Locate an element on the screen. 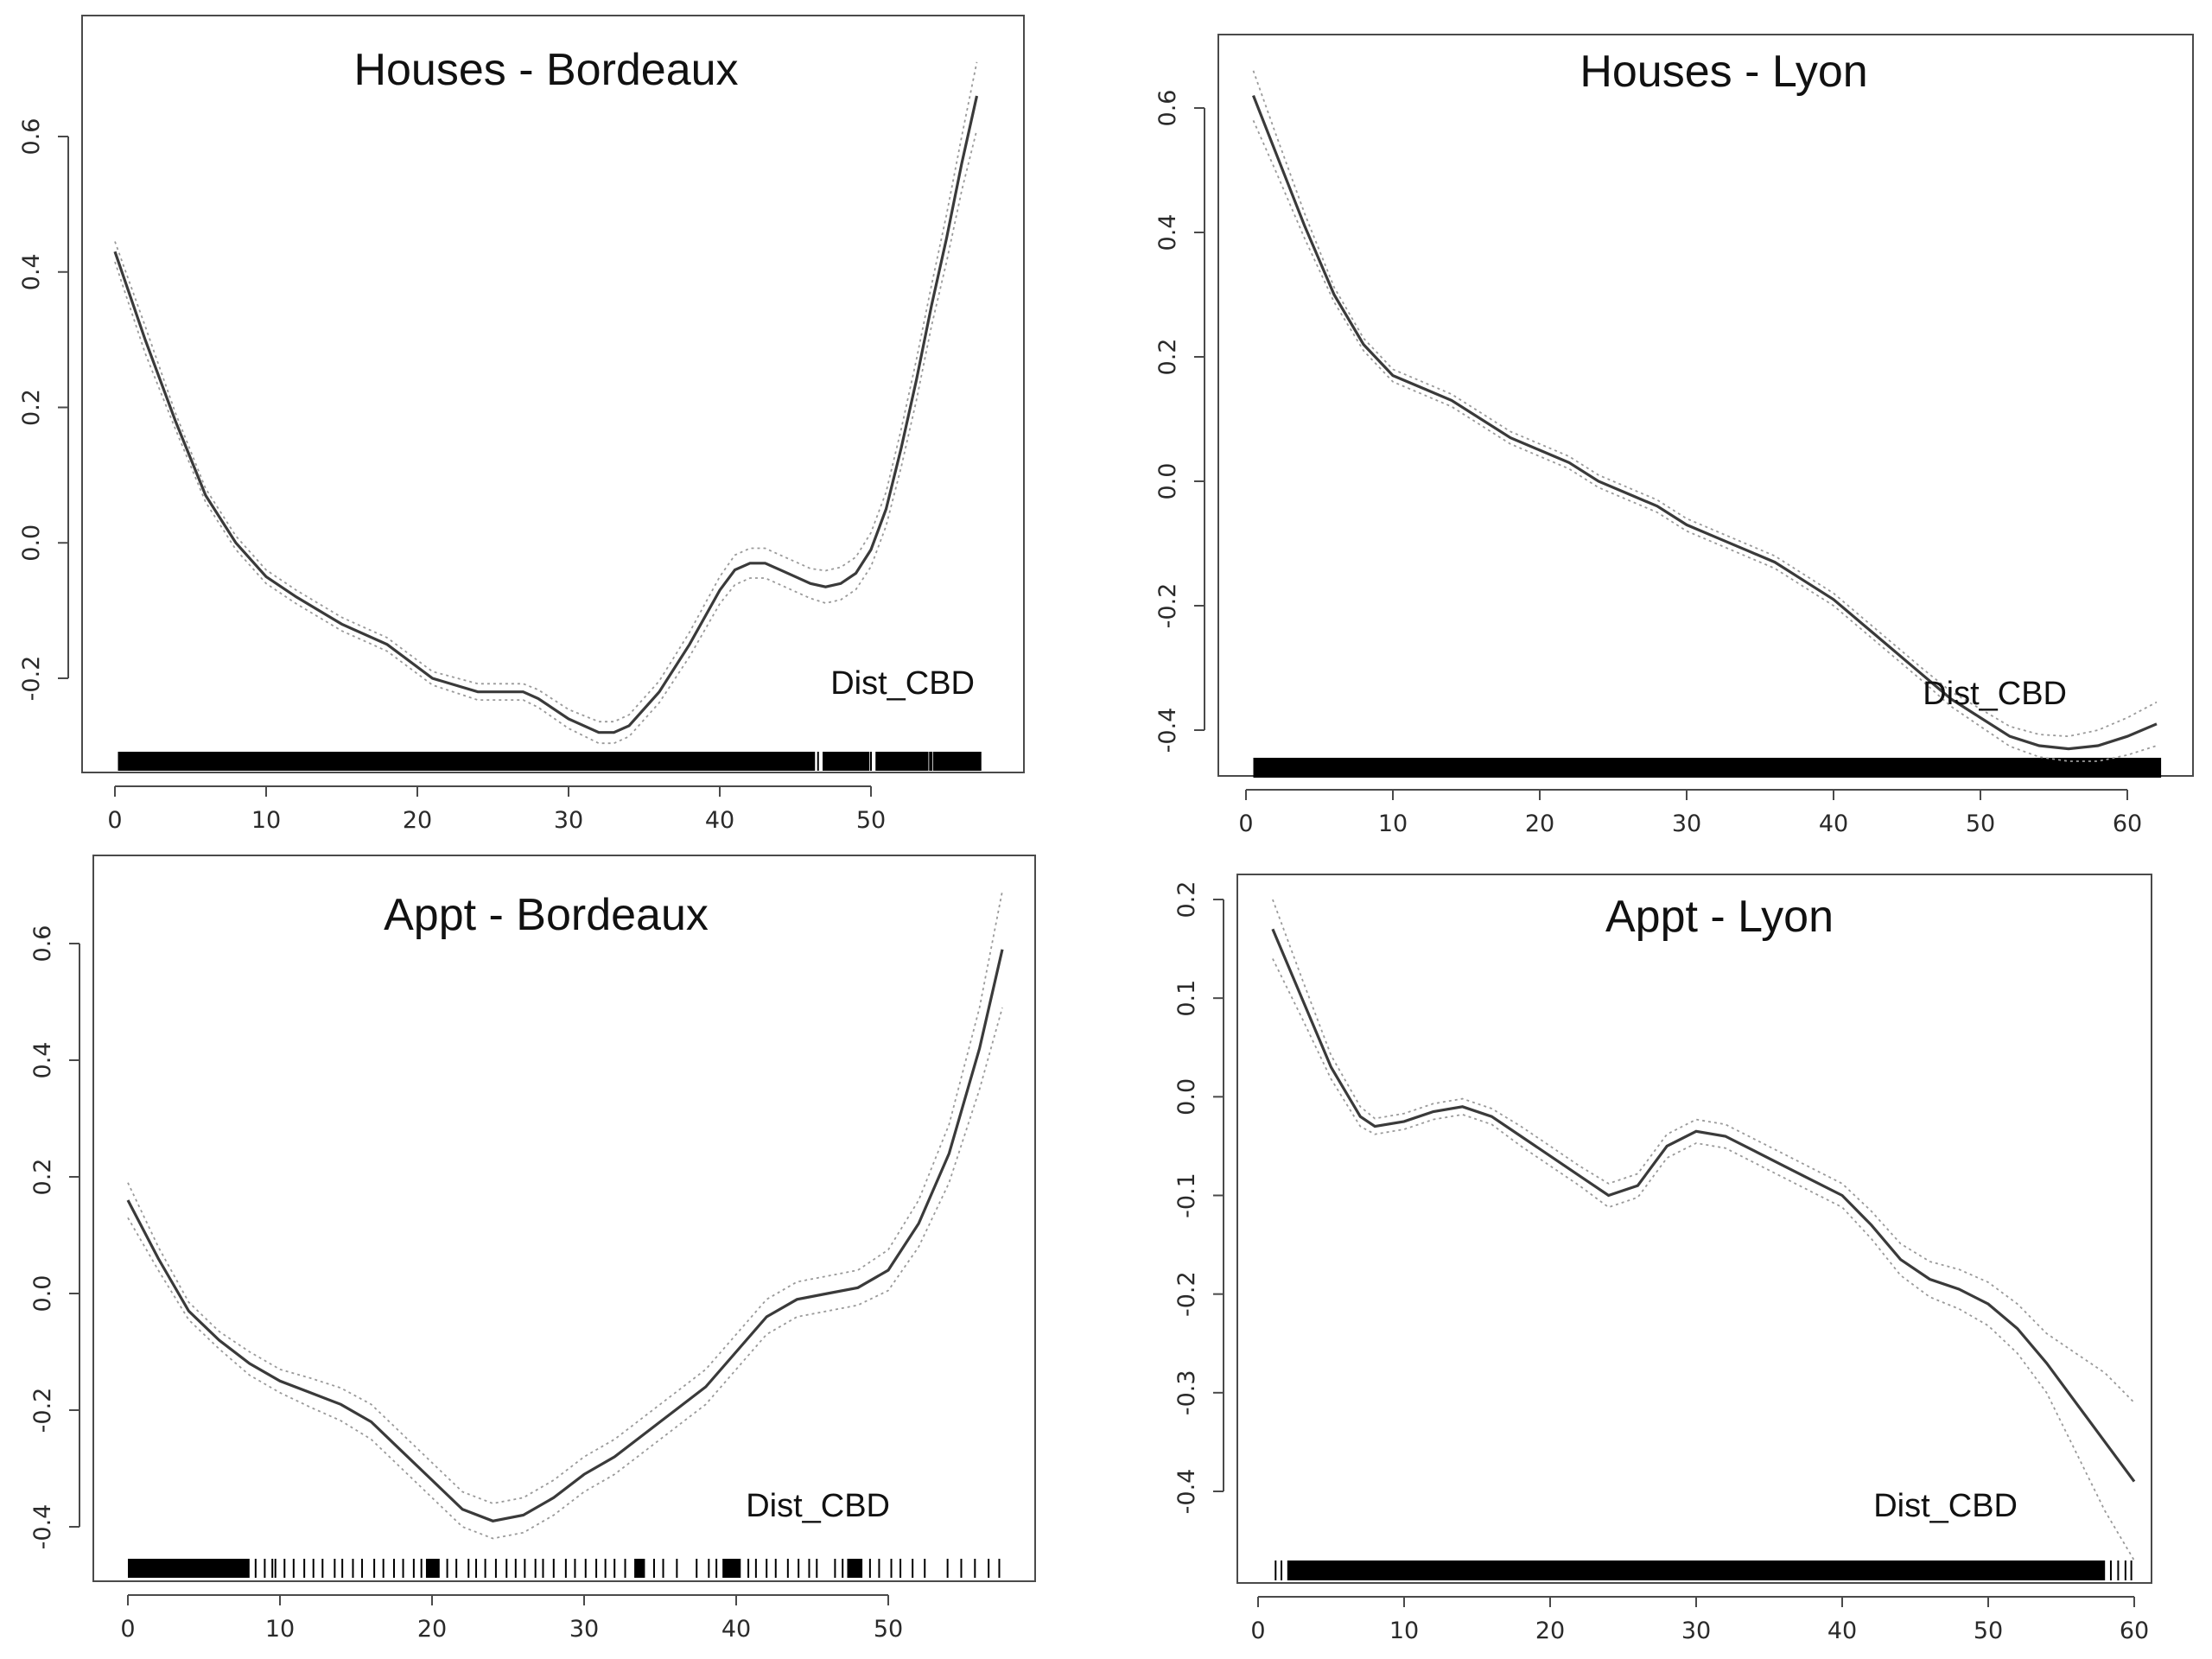 This screenshot has height=1659, width=2212. y-tick-label: 0.1 is located at coordinates (1186, 998).